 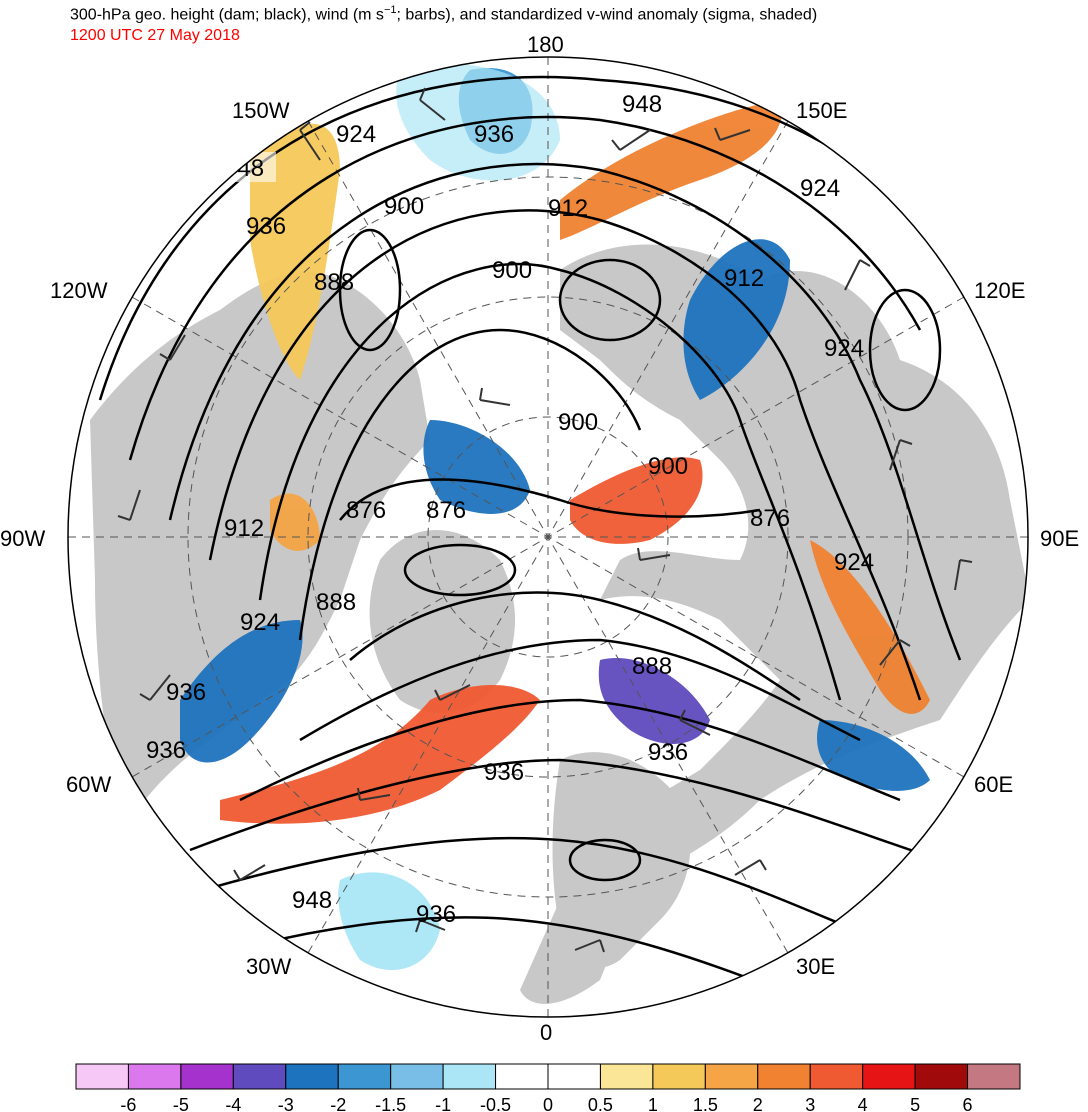 I want to click on anomaly-pos-siberia-east, so click(x=870, y=627).